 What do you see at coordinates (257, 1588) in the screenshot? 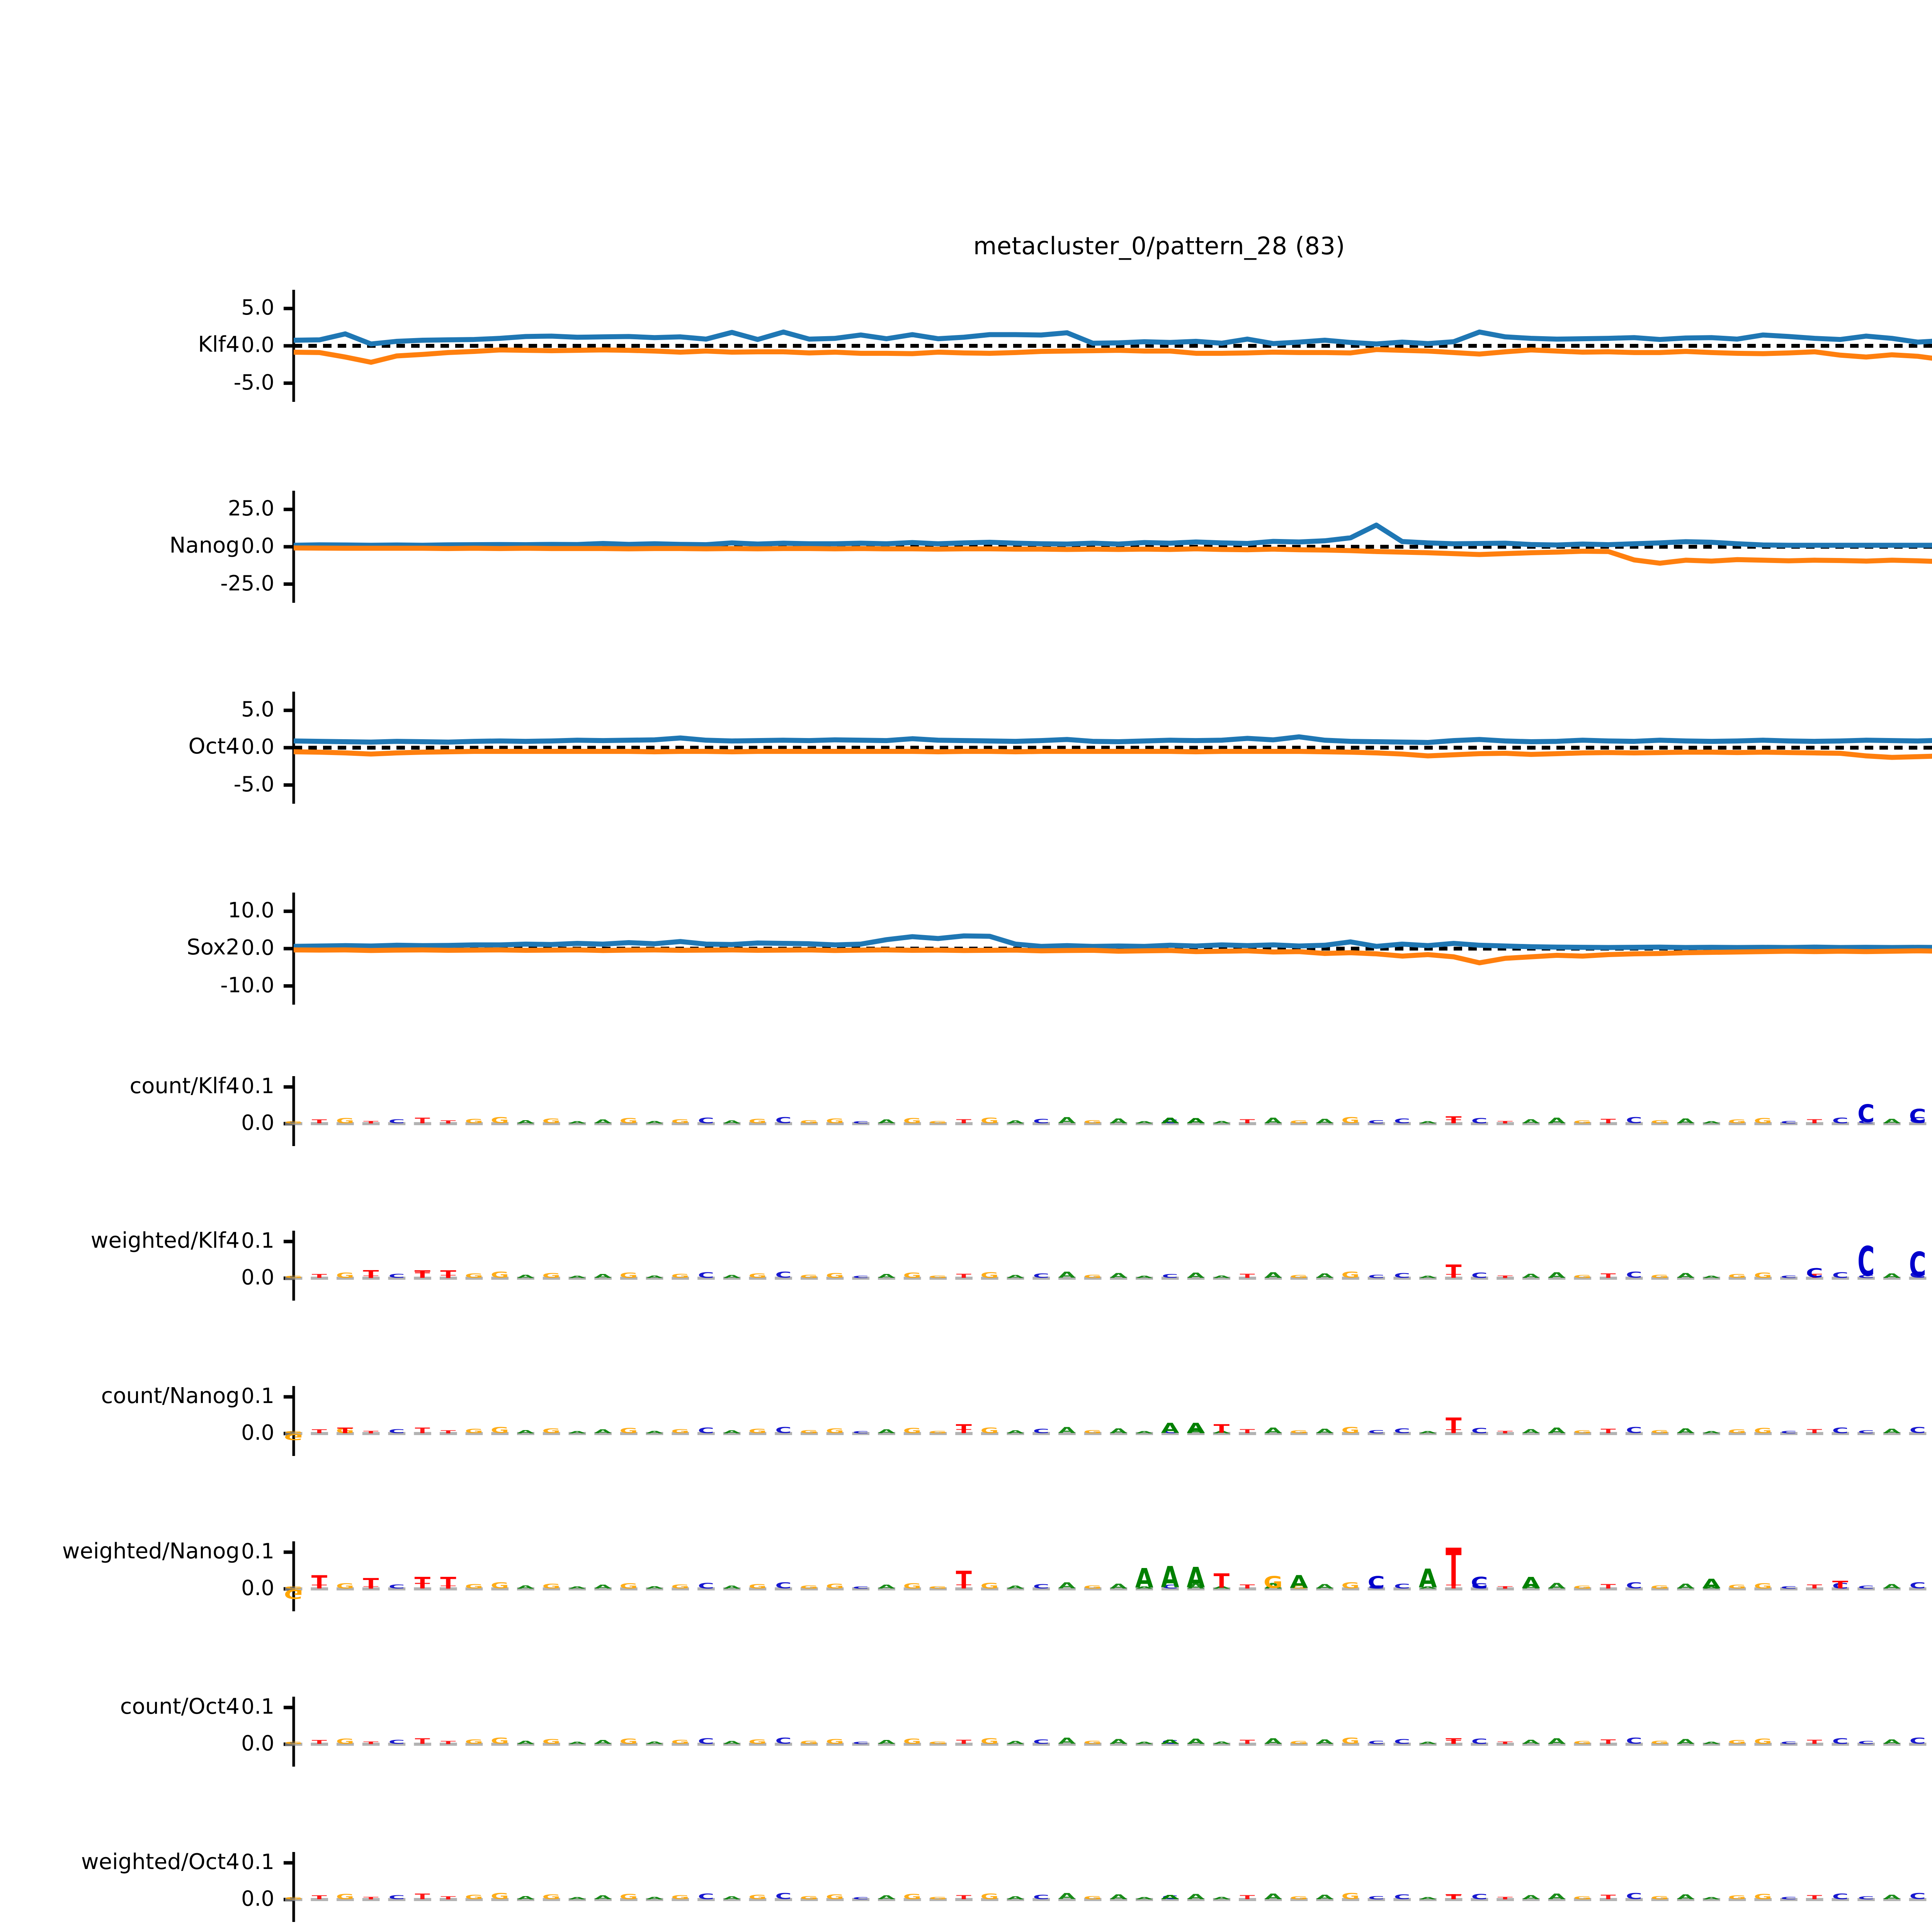
I see `contrib-ytick-zero-3: 0.0` at bounding box center [257, 1588].